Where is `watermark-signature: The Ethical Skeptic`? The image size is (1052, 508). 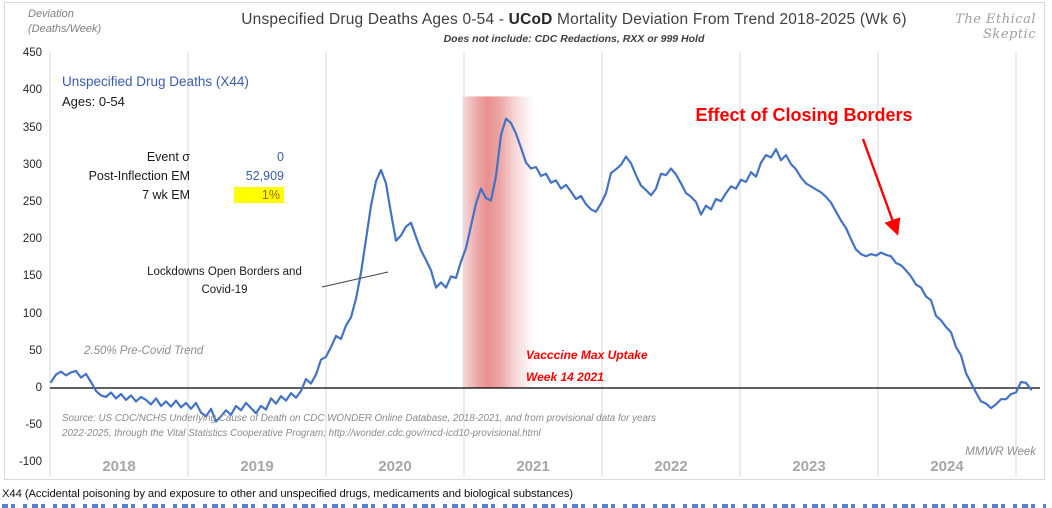 watermark-signature: The Ethical Skeptic is located at coordinates (995, 27).